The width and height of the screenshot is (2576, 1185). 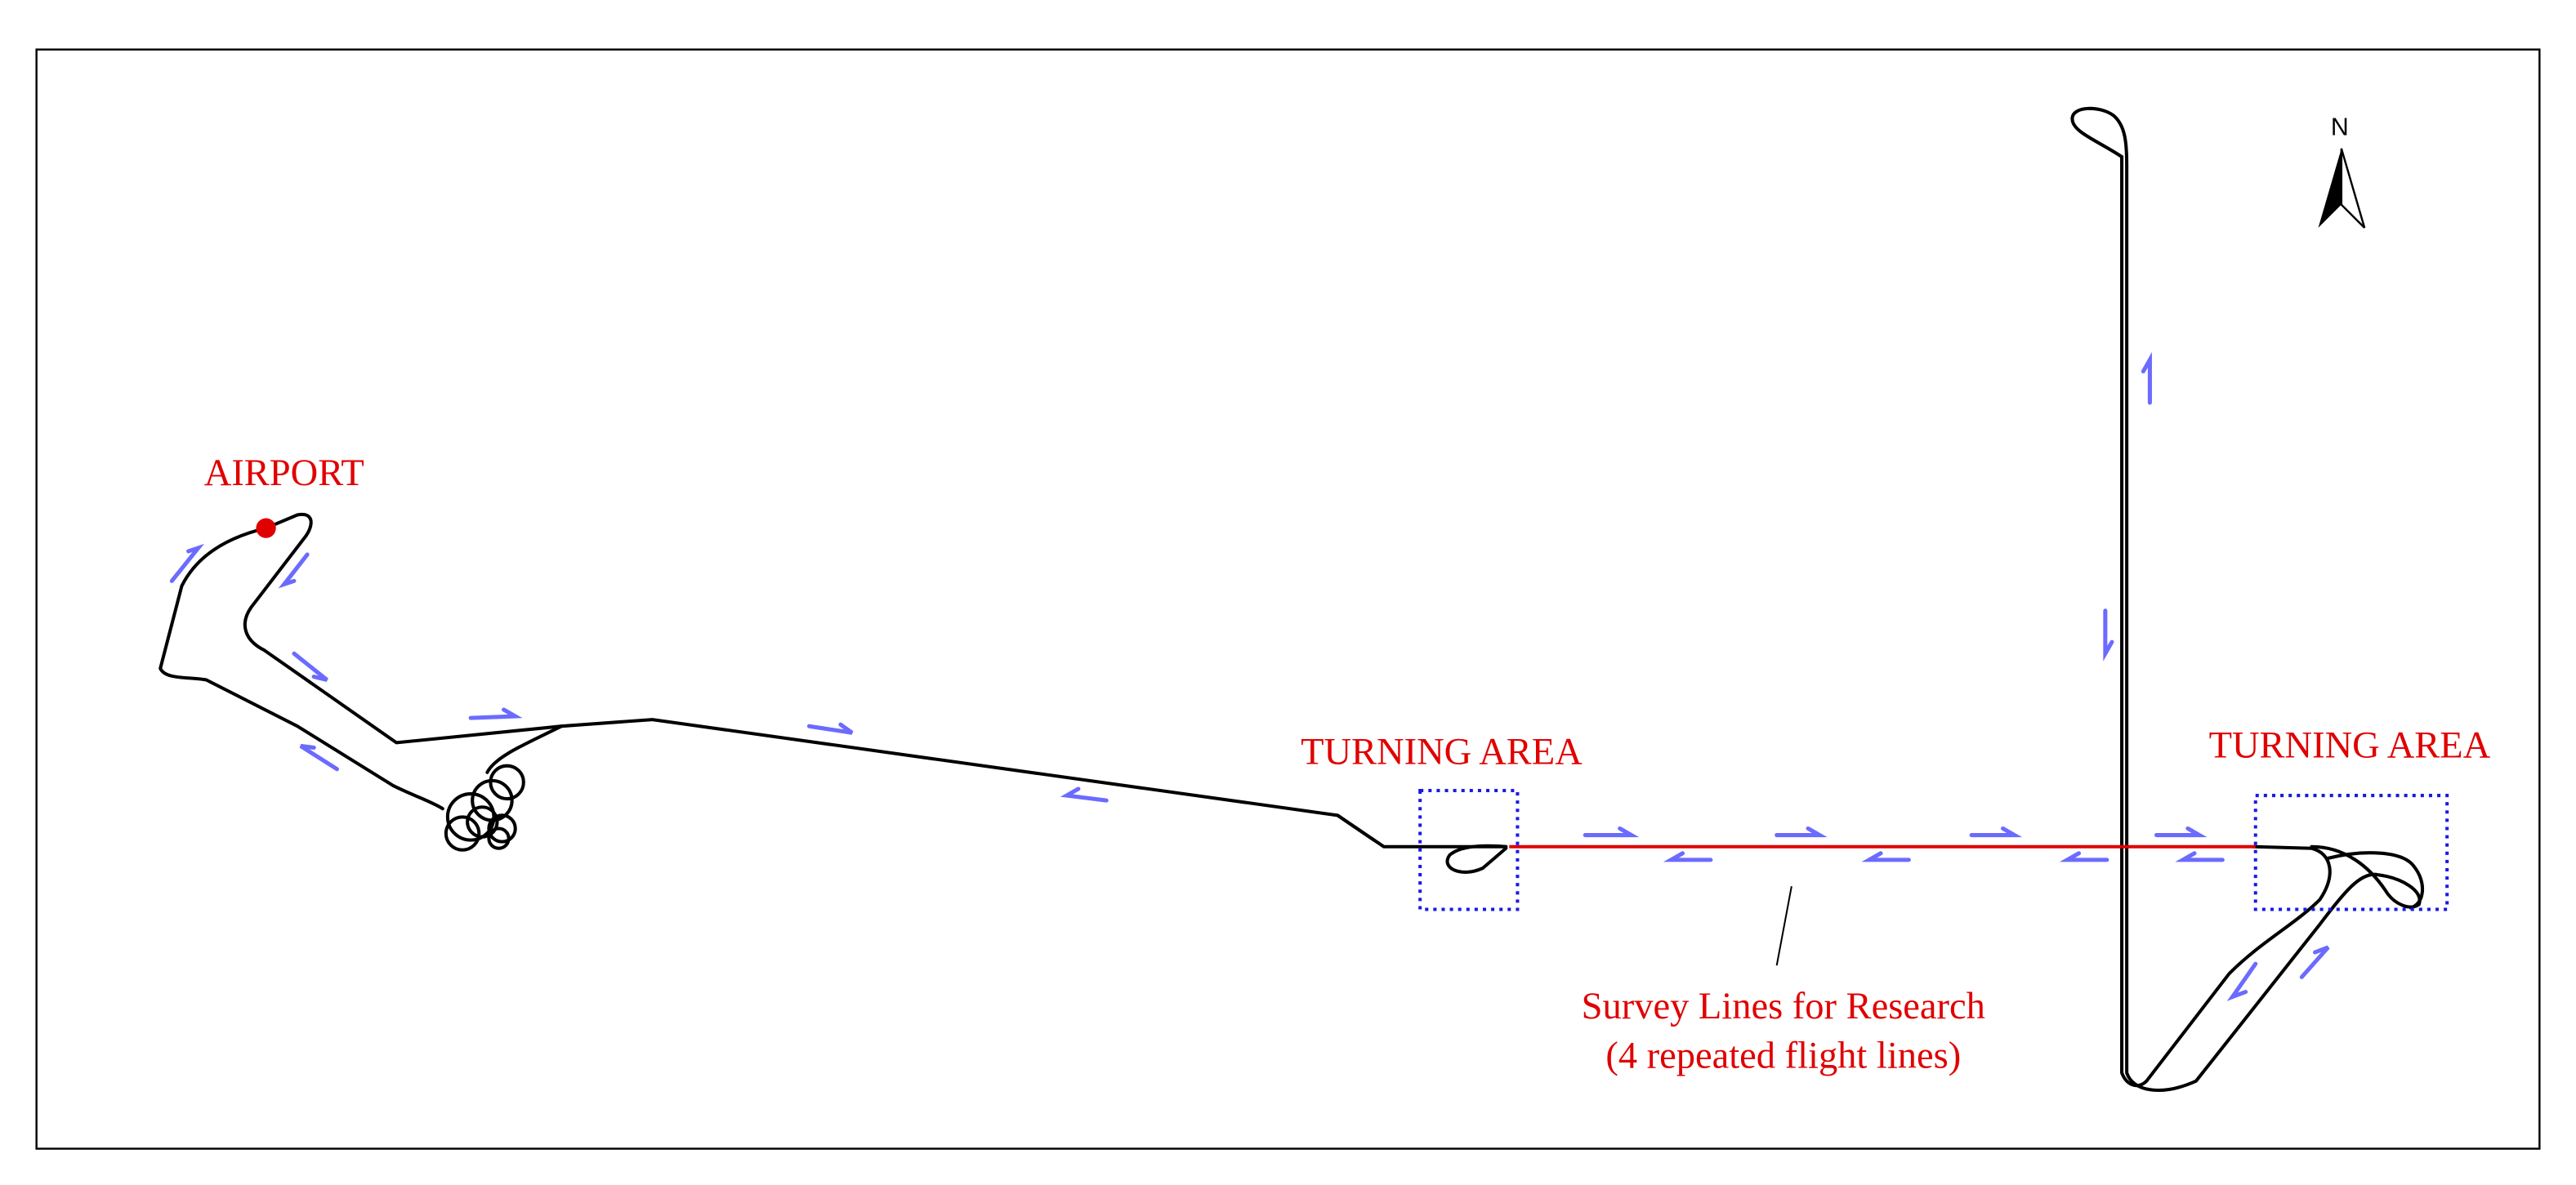 What do you see at coordinates (301, 668) in the screenshot?
I see `flight-track-west` at bounding box center [301, 668].